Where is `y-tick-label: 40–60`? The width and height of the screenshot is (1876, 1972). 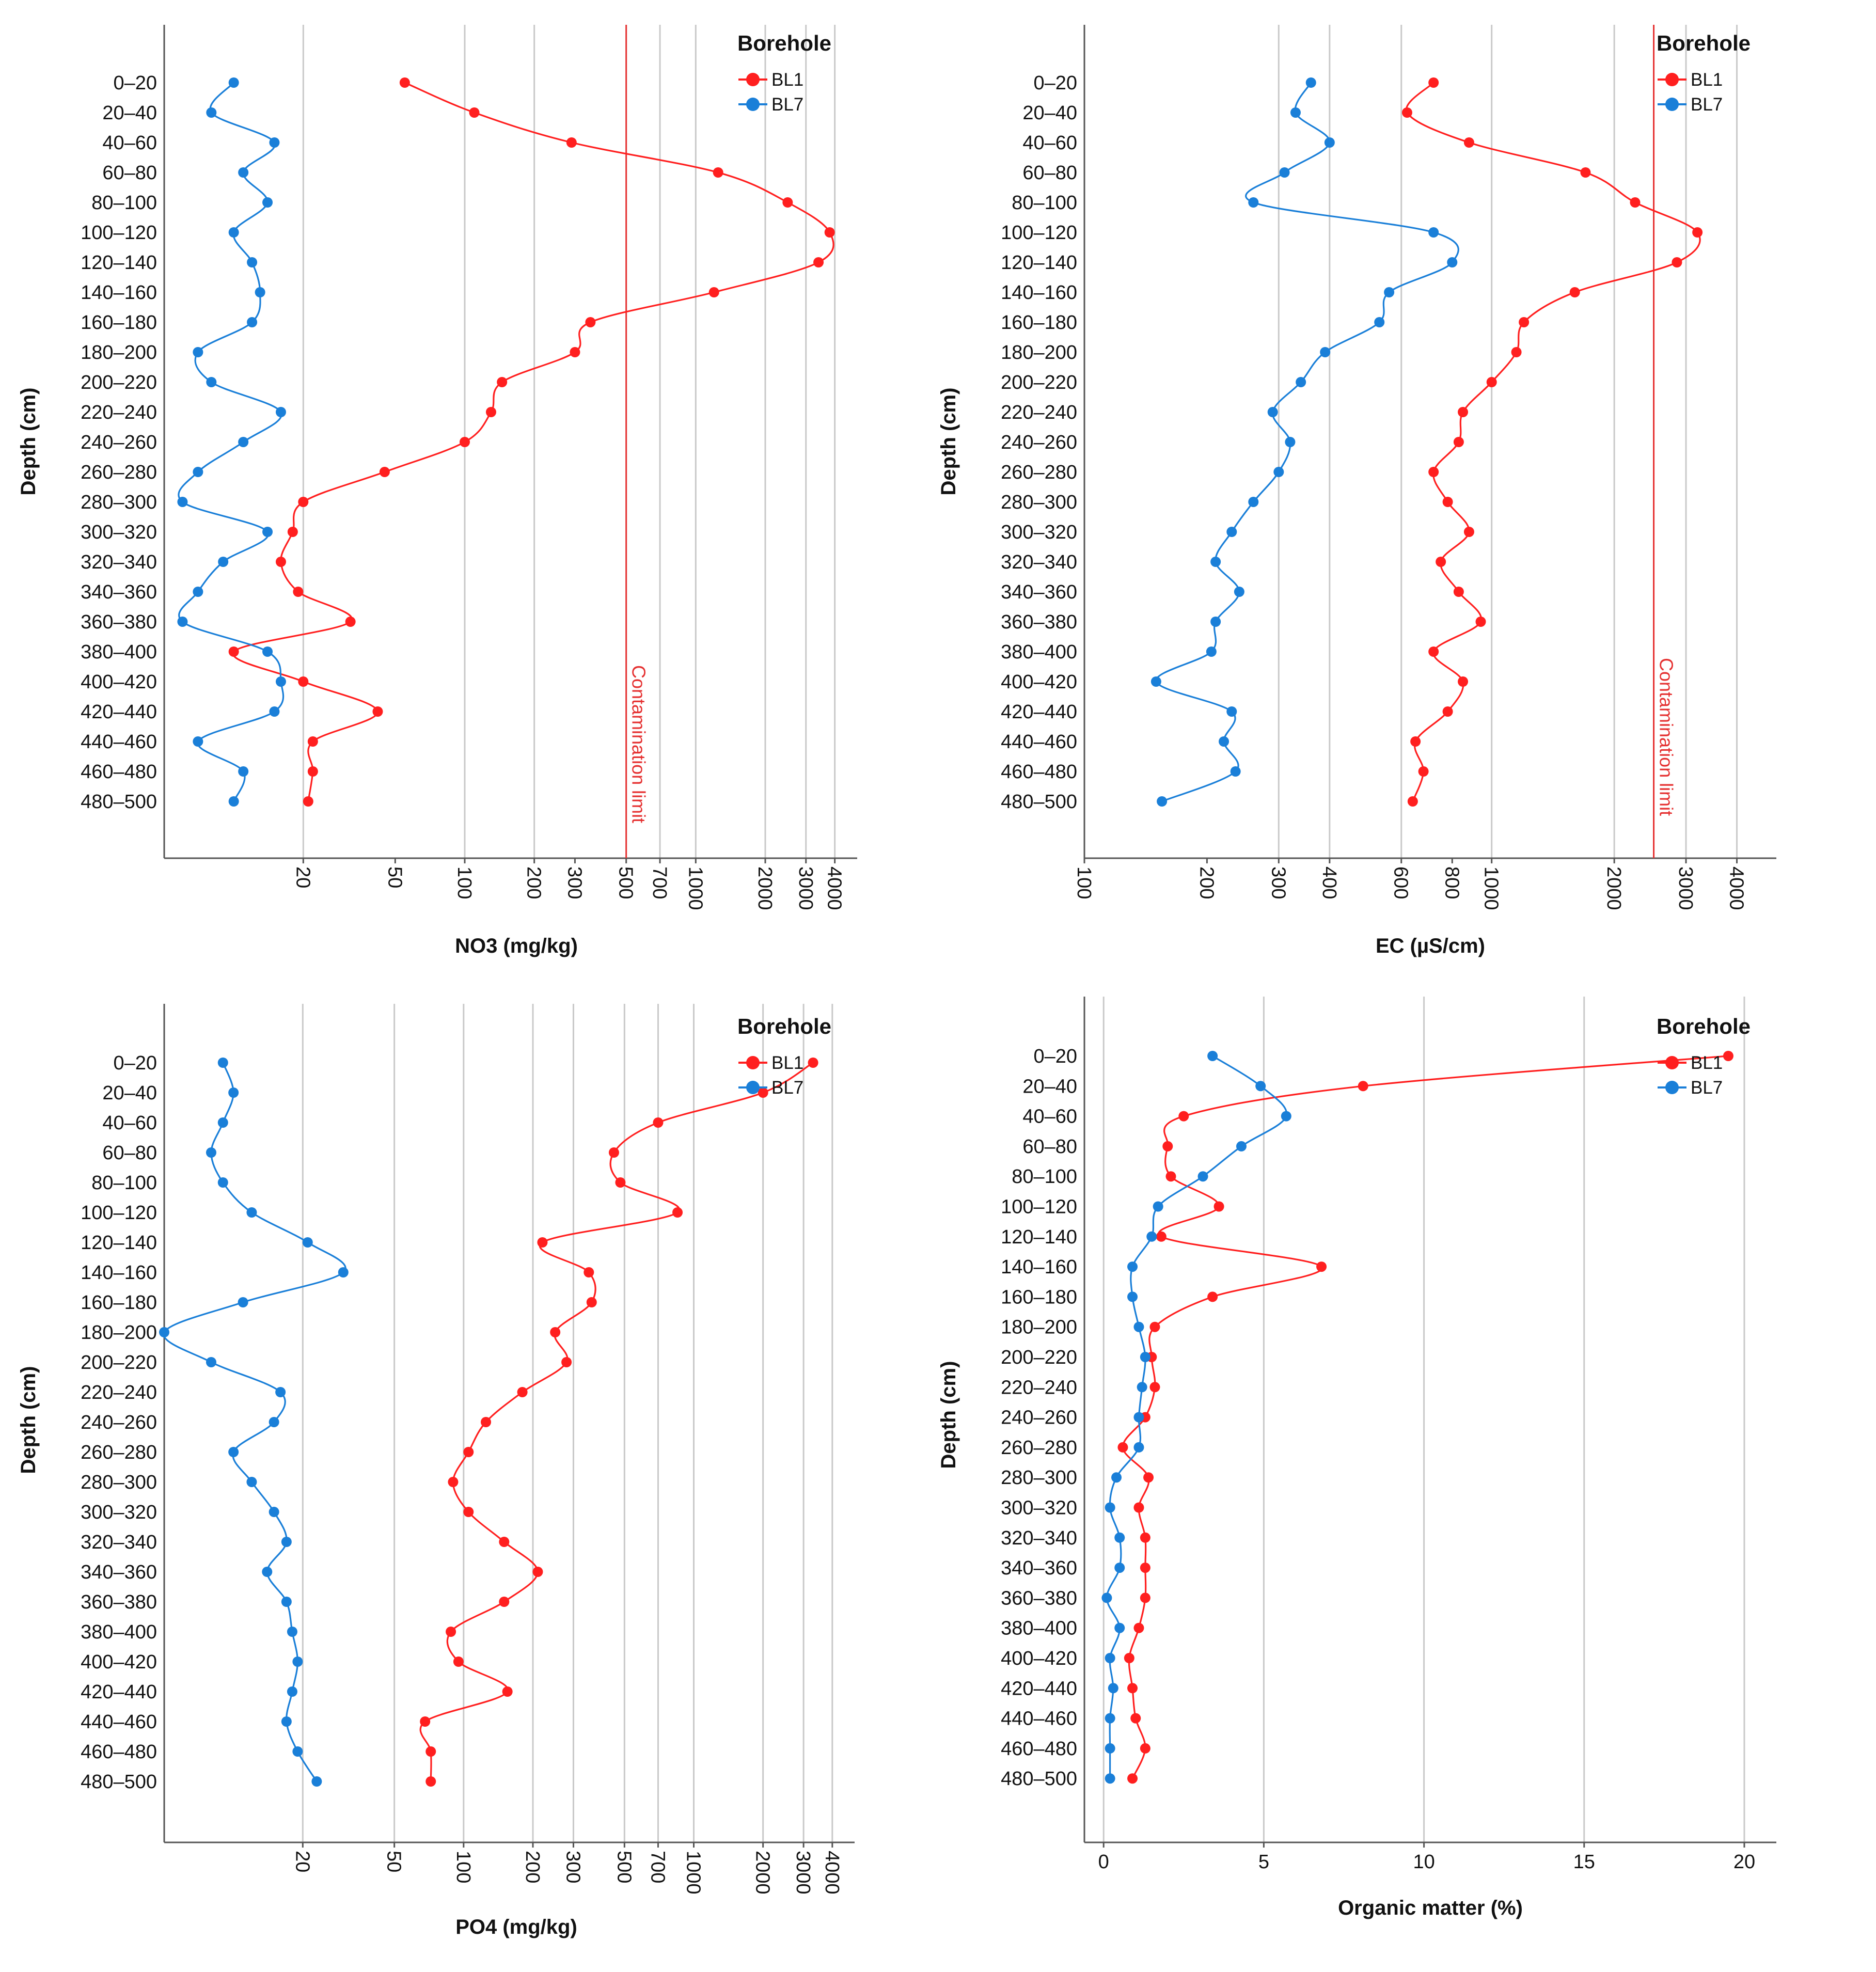 y-tick-label: 40–60 is located at coordinates (1049, 143).